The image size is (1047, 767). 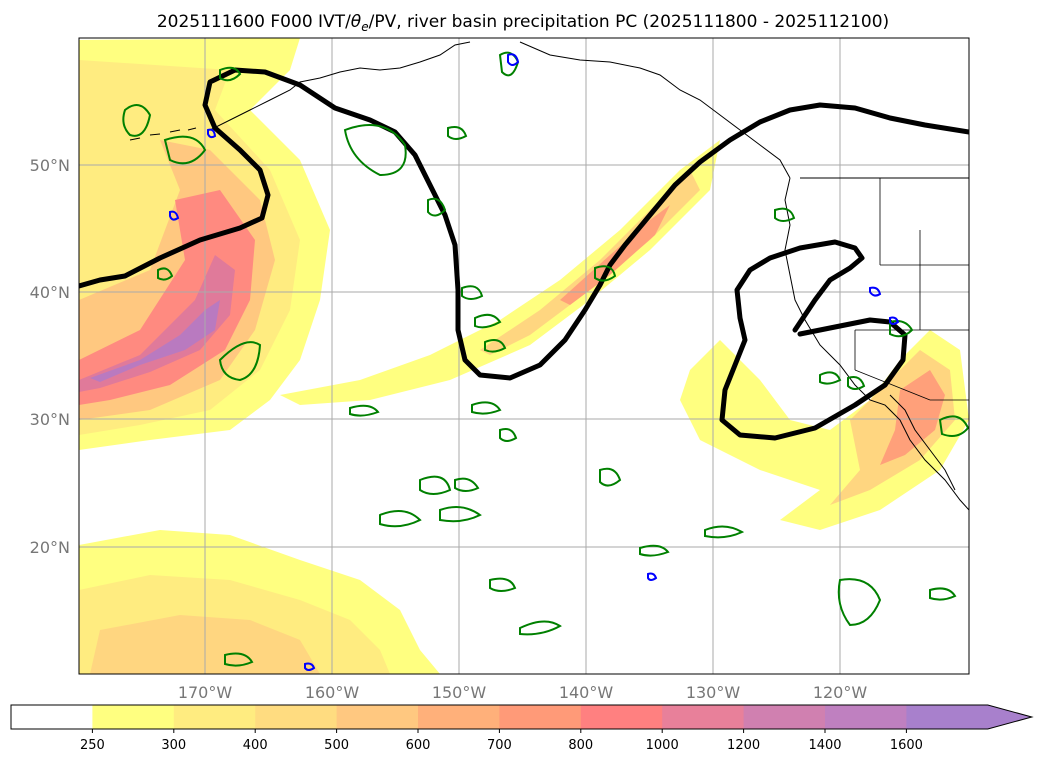 What do you see at coordinates (50, 547) in the screenshot?
I see `lat-label: 20°N` at bounding box center [50, 547].